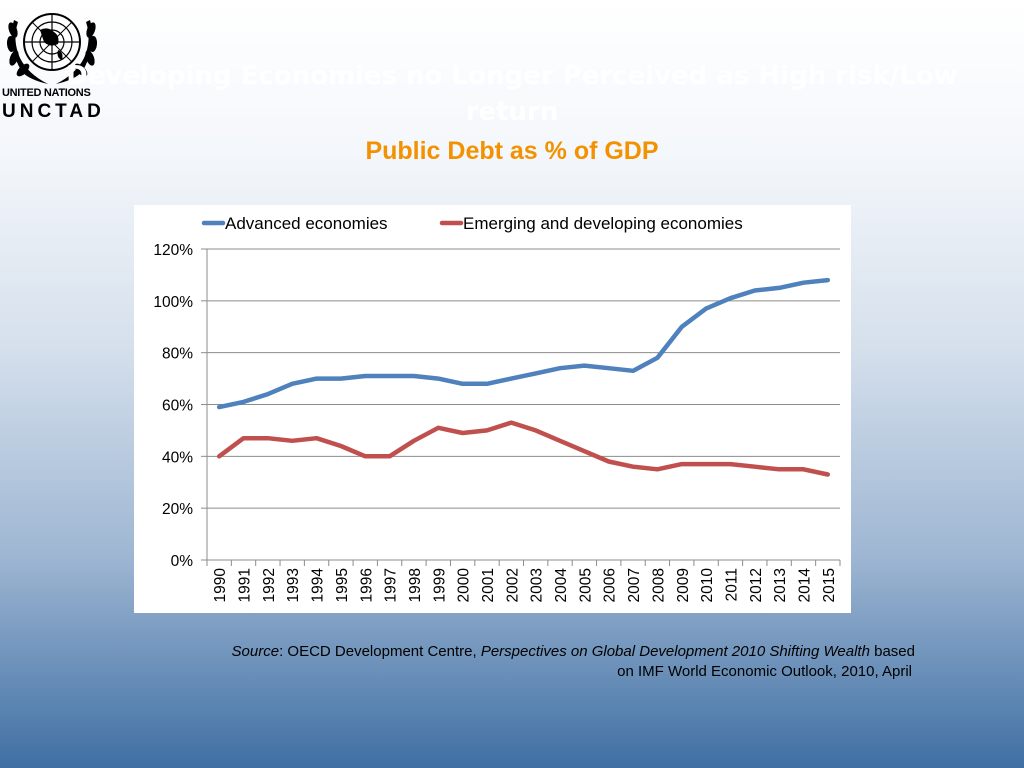 This screenshot has height=768, width=1024. I want to click on chart-subtitle: Public Debt as % of GDP, so click(512, 151).